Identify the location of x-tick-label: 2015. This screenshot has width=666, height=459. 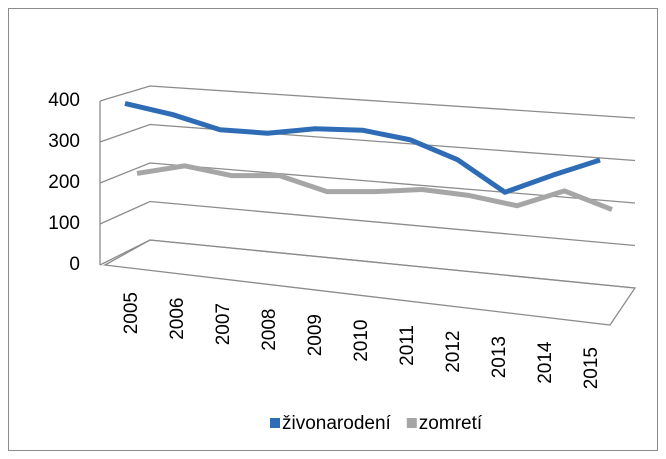
(591, 368).